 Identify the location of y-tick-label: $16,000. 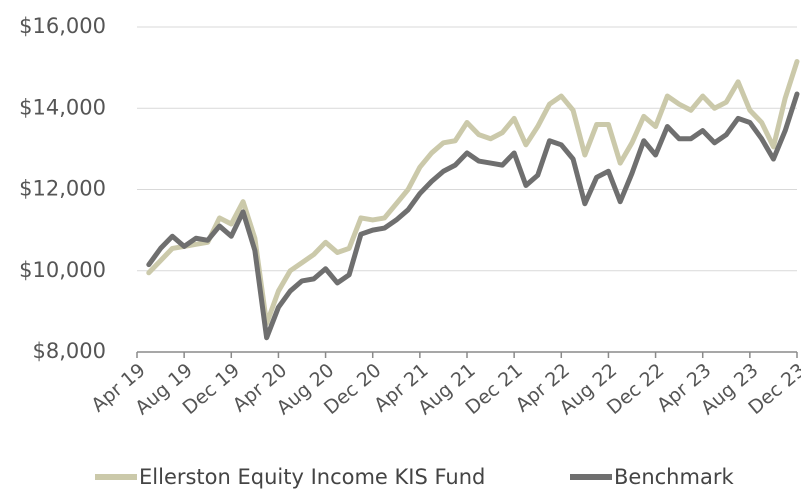
(62, 26).